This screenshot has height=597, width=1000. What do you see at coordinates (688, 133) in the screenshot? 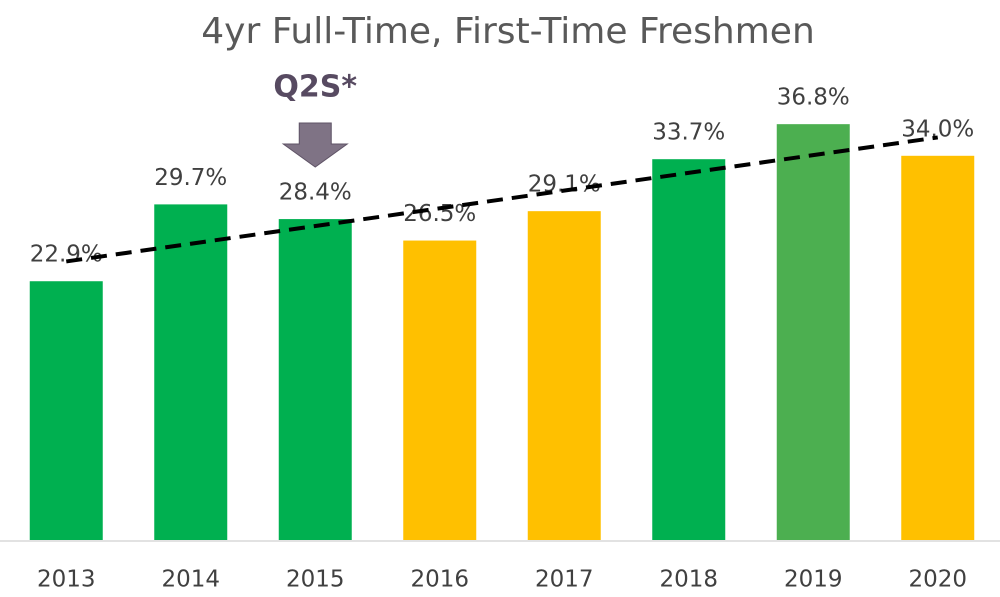
I see `data-label: 33.7%` at bounding box center [688, 133].